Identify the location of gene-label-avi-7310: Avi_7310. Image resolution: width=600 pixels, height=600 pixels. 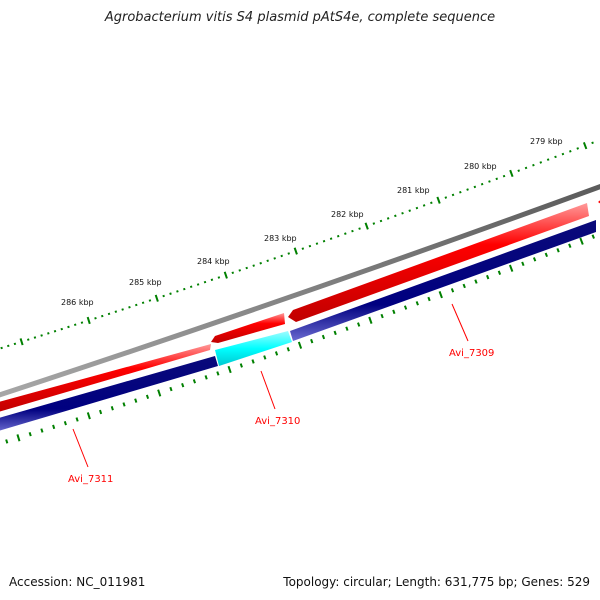
(277, 421).